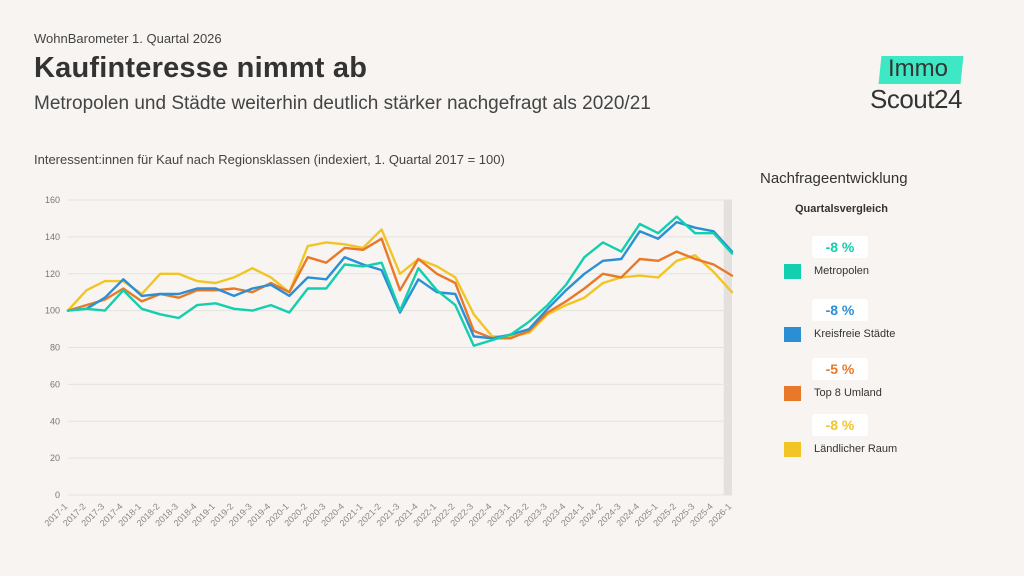  What do you see at coordinates (52, 237) in the screenshot?
I see `y-tick-label: 140` at bounding box center [52, 237].